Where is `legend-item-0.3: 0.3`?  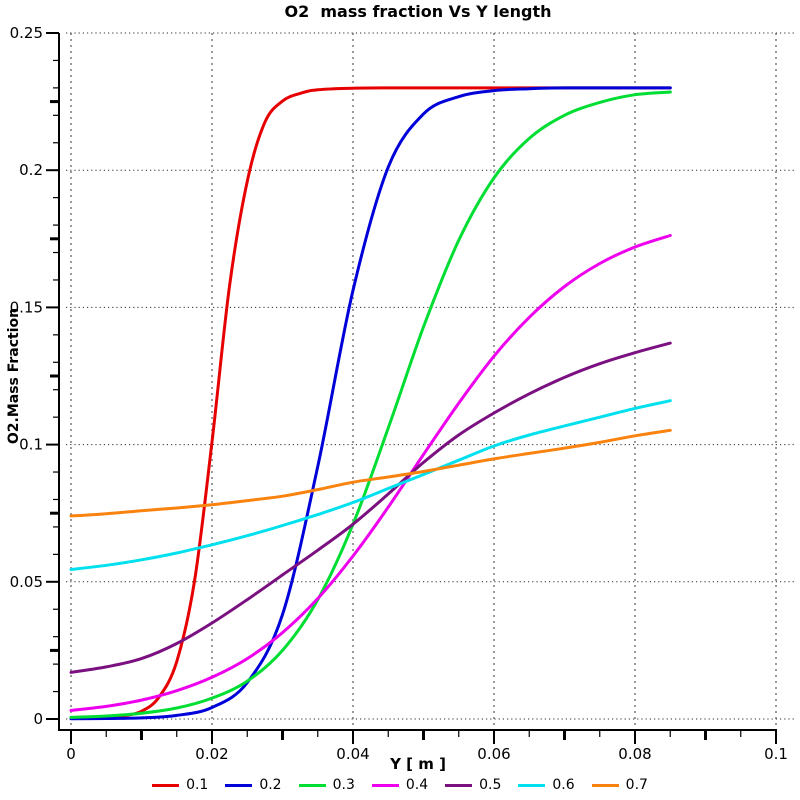
legend-item-0.3: 0.3 is located at coordinates (326, 785).